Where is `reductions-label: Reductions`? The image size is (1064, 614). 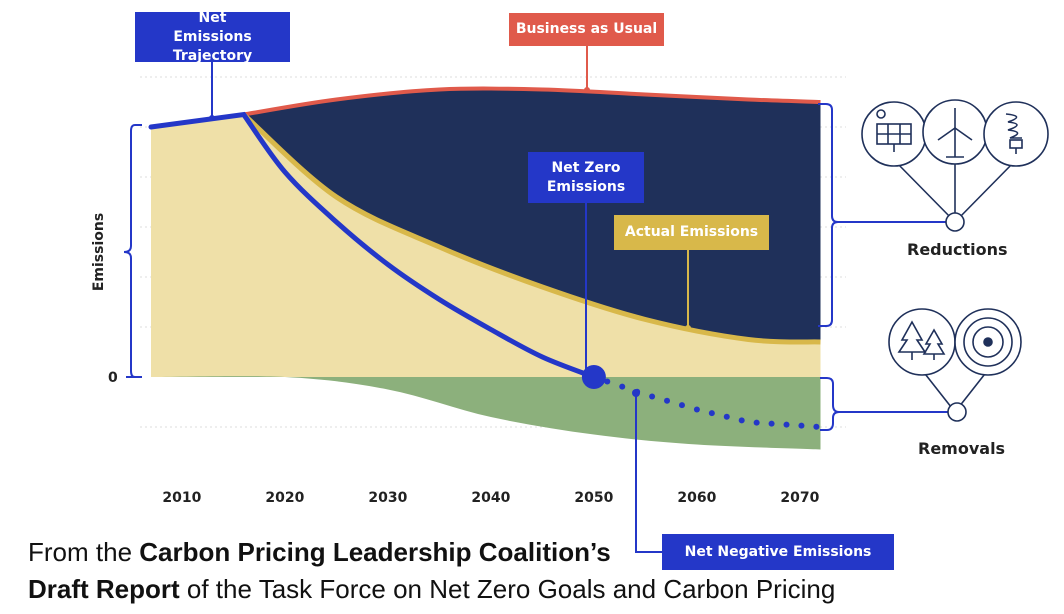 reductions-label: Reductions is located at coordinates (957, 249).